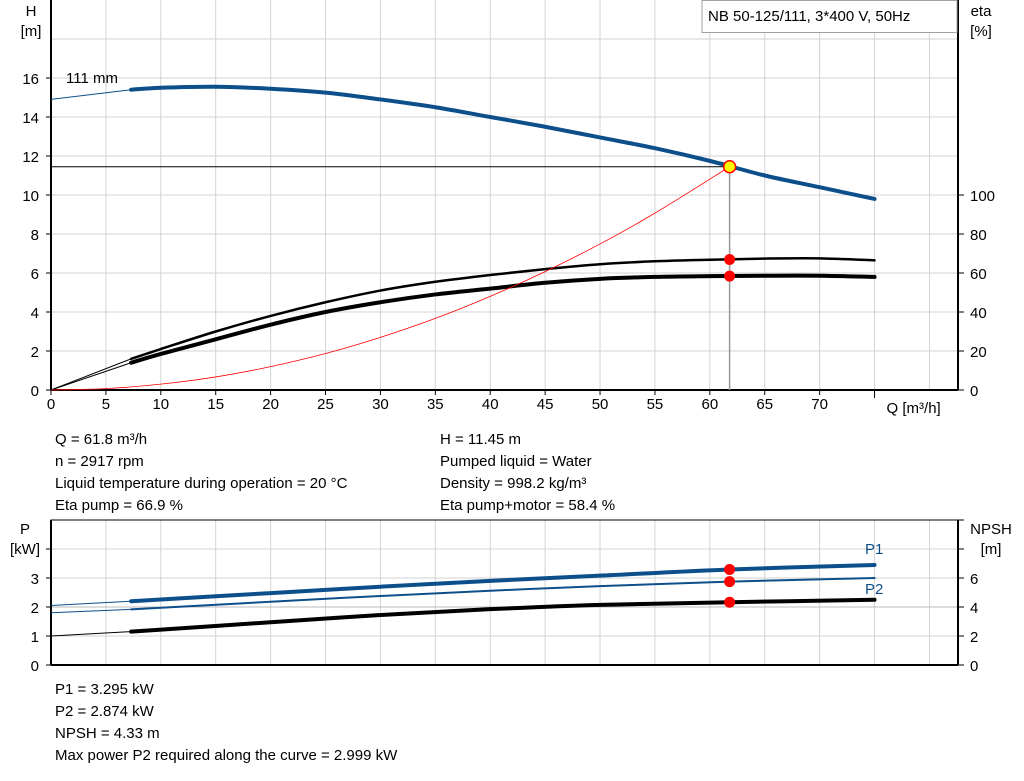  What do you see at coordinates (107, 733) in the screenshot?
I see `info-npsh: NPSH = 4.33 m` at bounding box center [107, 733].